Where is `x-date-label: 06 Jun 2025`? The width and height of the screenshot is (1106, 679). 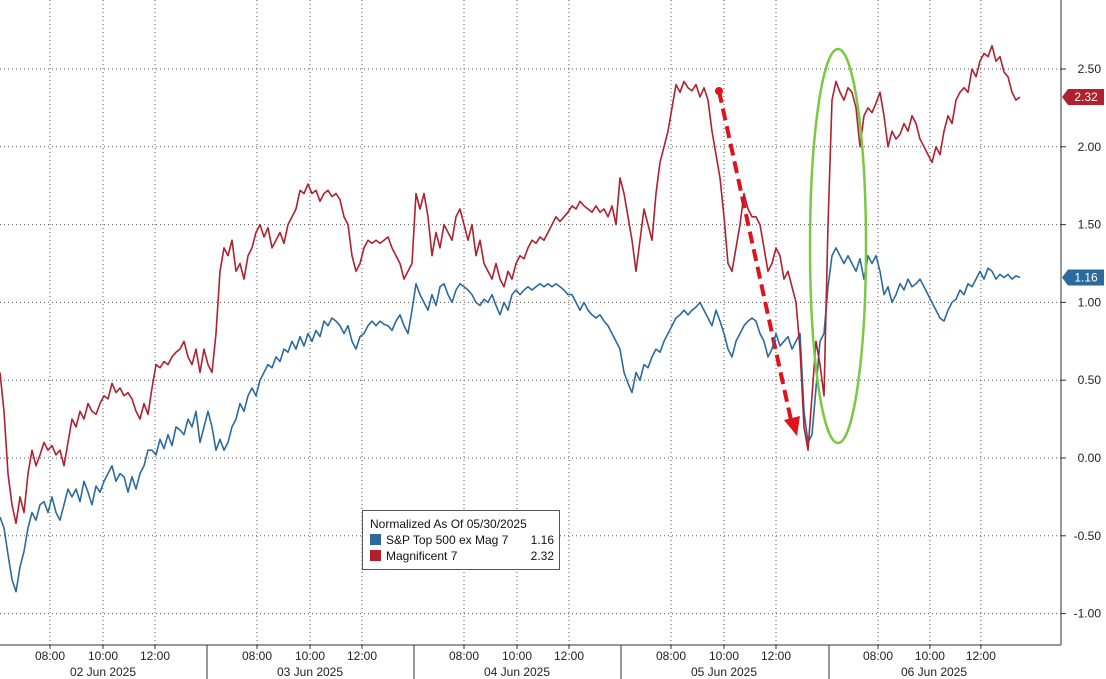
x-date-label: 06 Jun 2025 is located at coordinates (934, 672).